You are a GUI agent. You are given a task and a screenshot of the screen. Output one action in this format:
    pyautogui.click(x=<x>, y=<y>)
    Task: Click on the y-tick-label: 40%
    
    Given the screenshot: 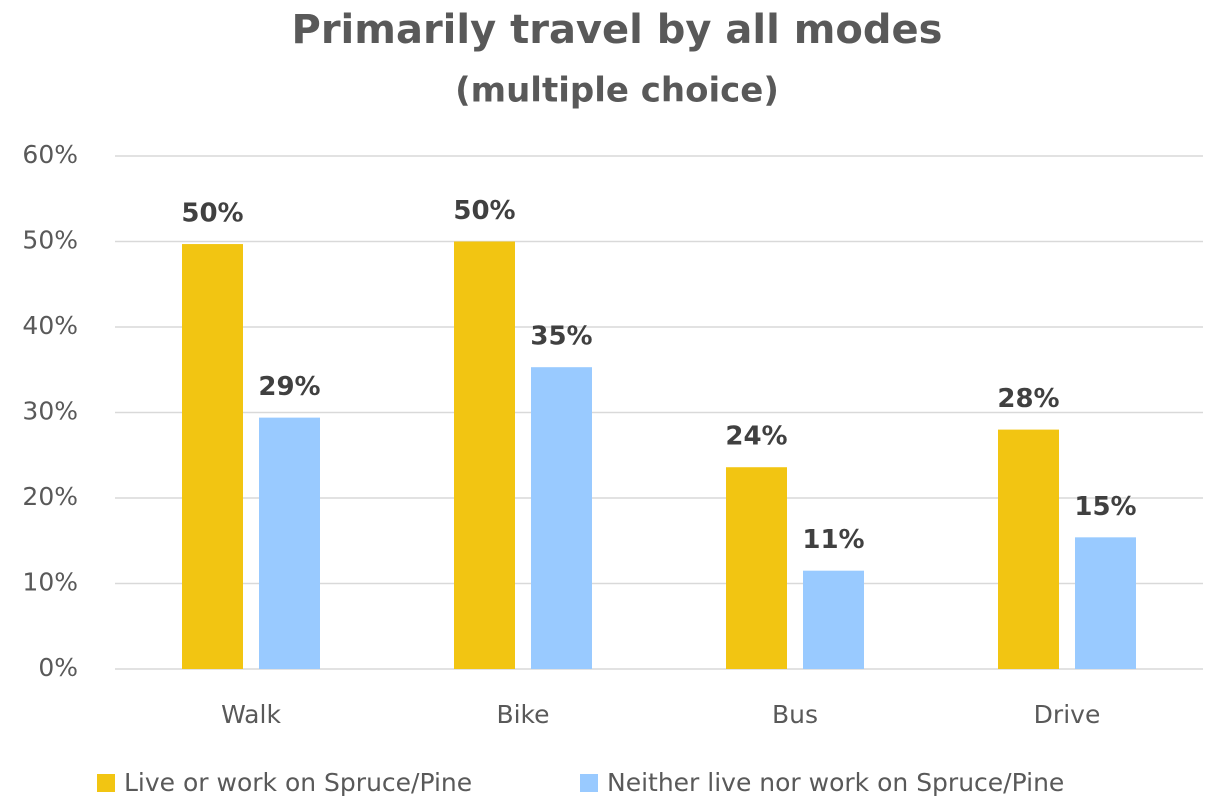 What is the action you would take?
    pyautogui.click(x=50, y=325)
    